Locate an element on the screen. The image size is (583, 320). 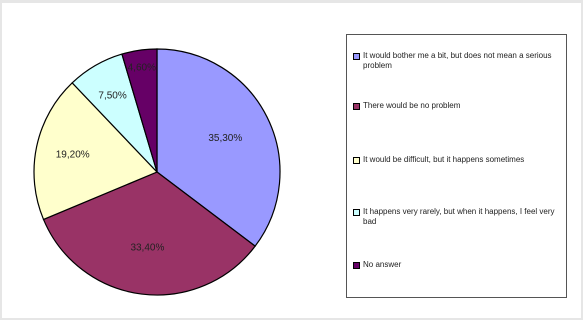
slice-label: 4,60% is located at coordinates (142, 67).